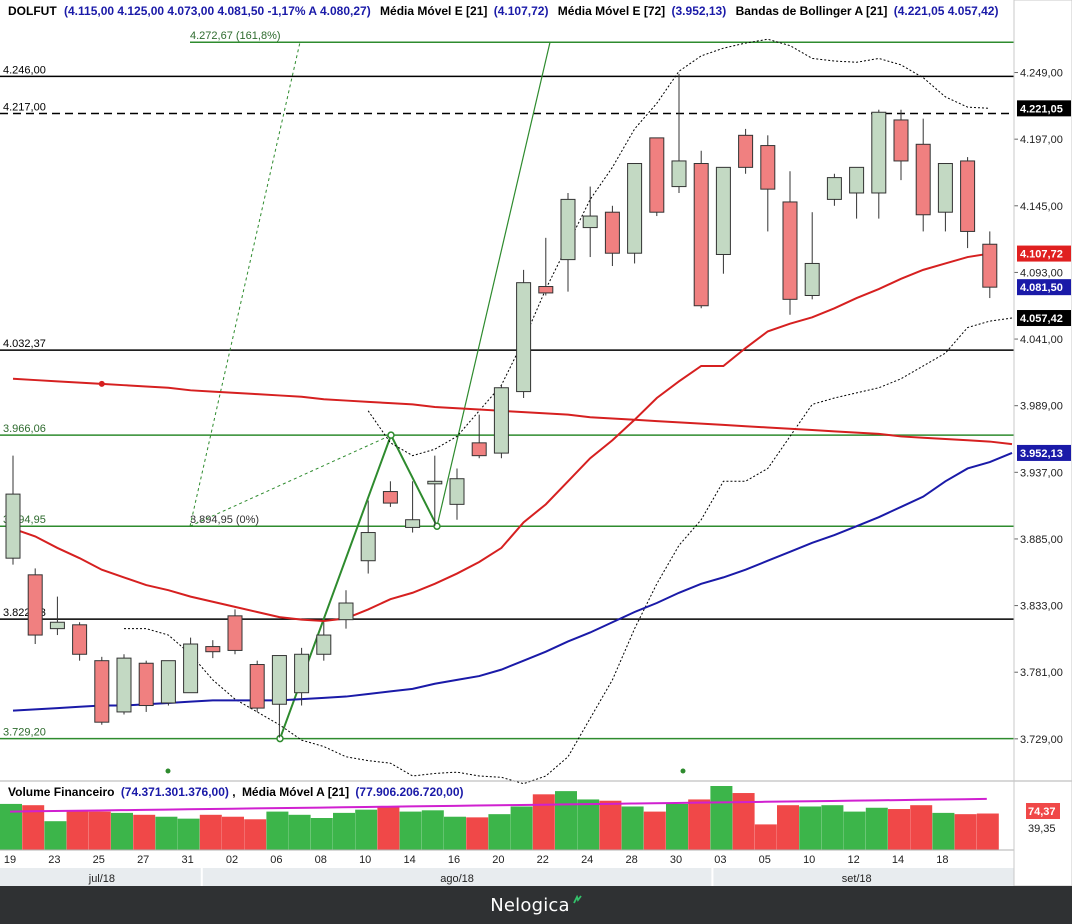 The image size is (1072, 924). I want to click on x-tick-label-4: 31, so click(187, 860).